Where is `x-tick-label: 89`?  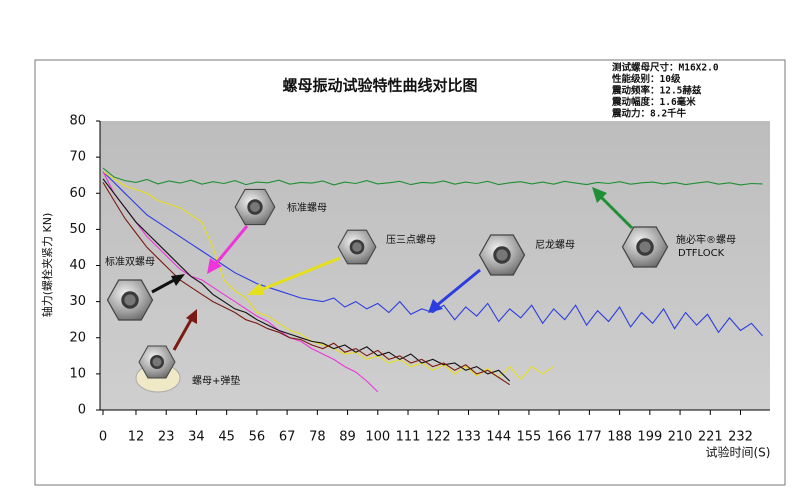 x-tick-label: 89 is located at coordinates (347, 437).